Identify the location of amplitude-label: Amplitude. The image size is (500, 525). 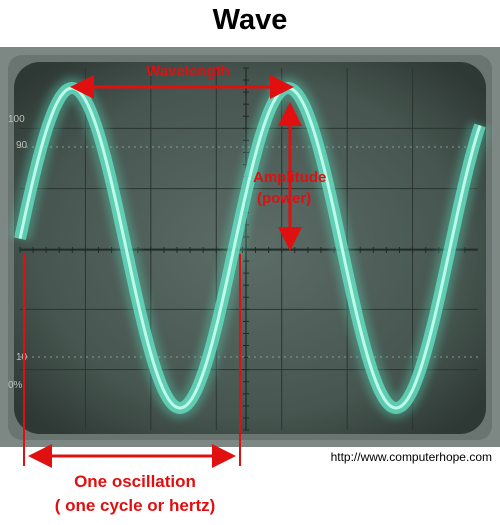
(289, 177).